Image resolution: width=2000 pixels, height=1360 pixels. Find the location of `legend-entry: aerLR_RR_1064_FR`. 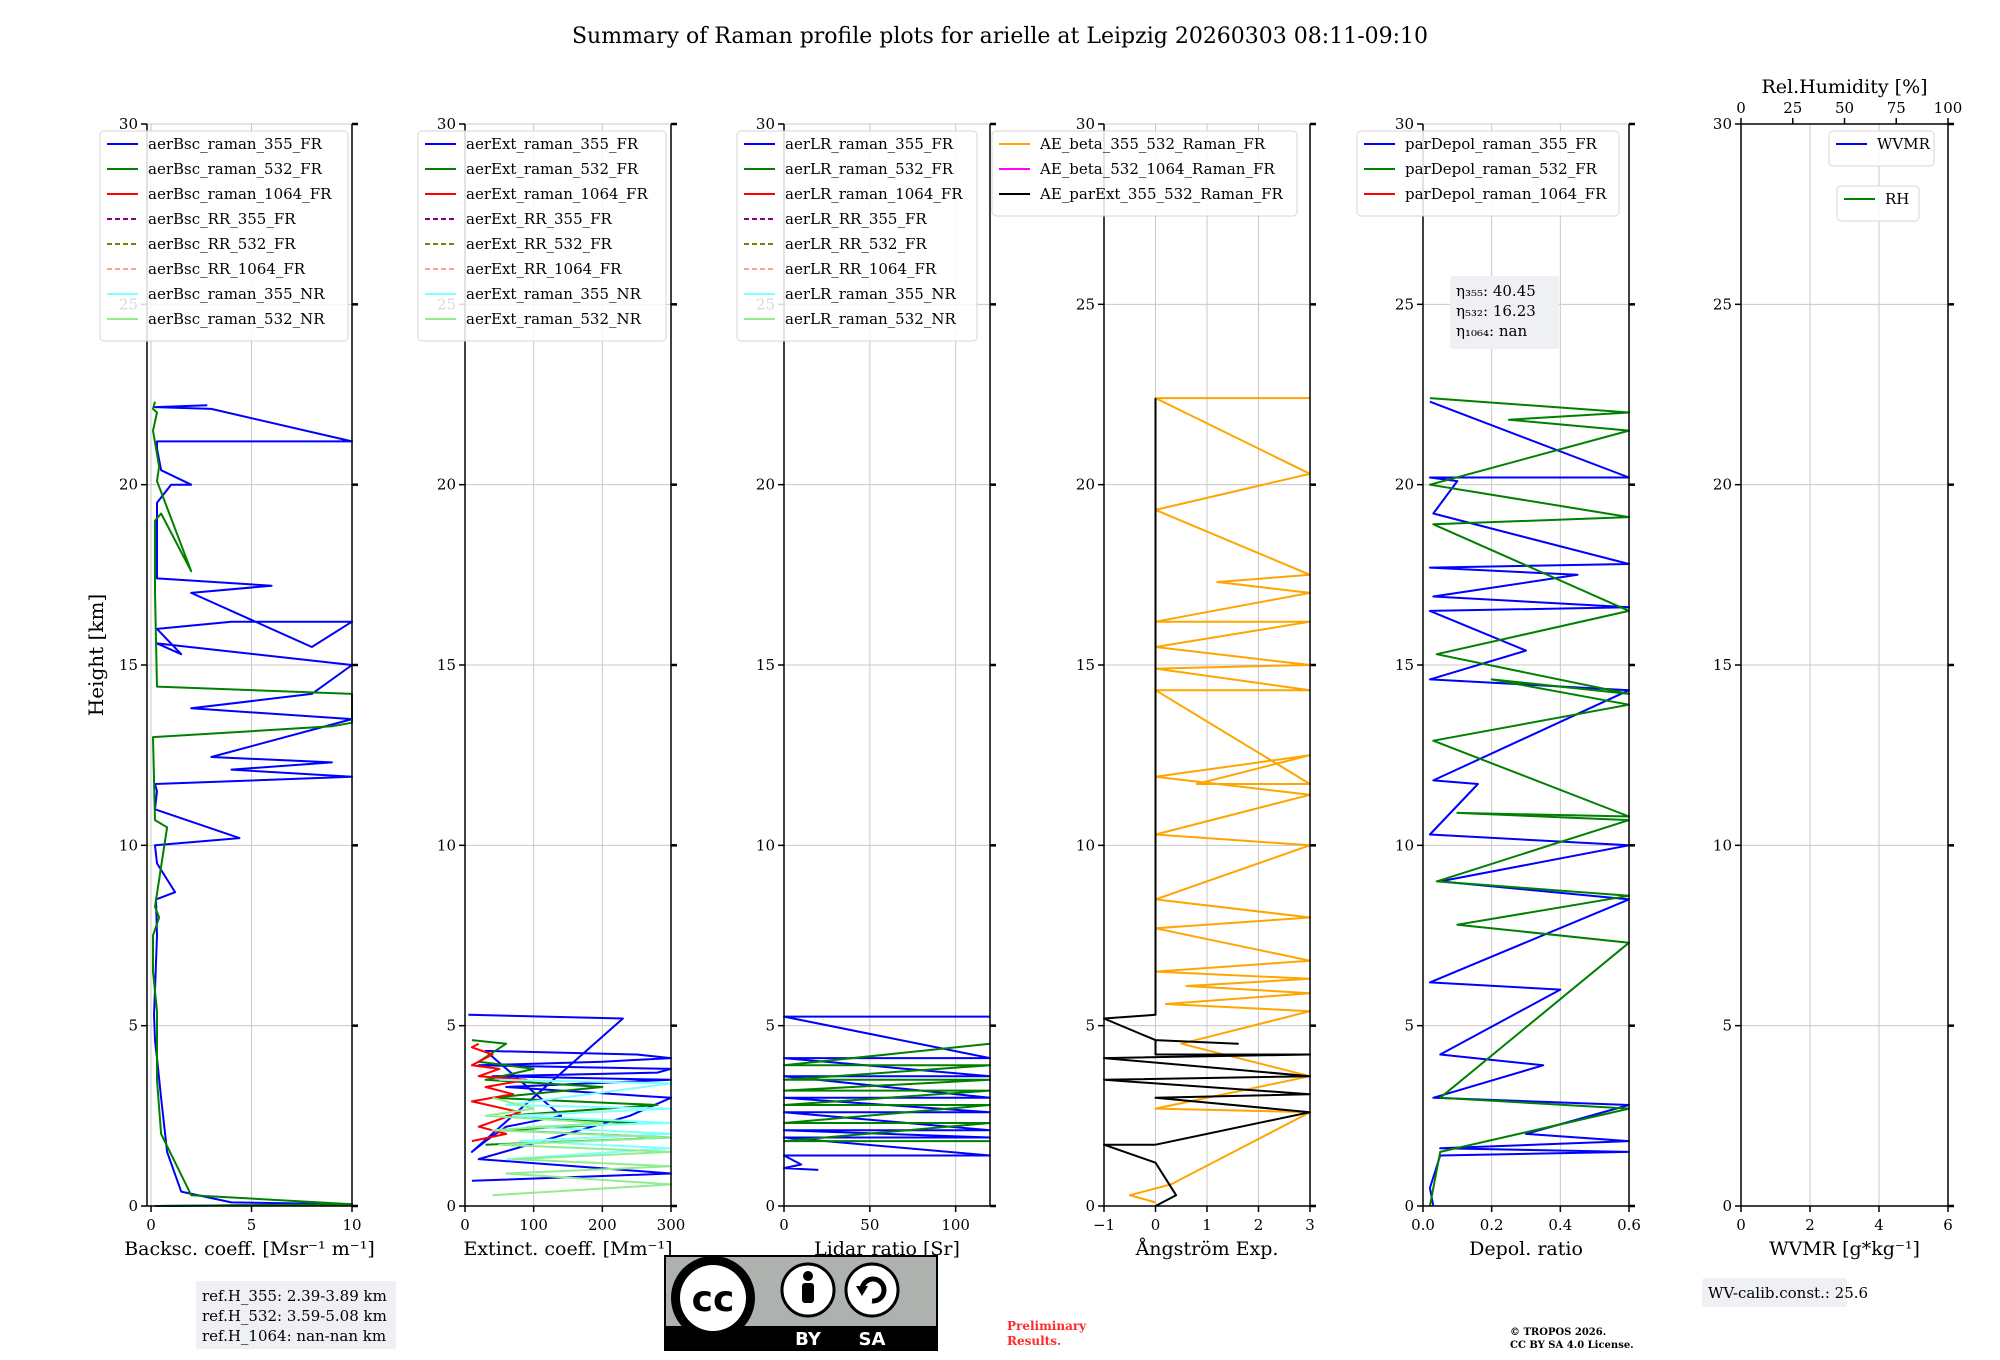

legend-entry: aerLR_RR_1064_FR is located at coordinates (861, 269).